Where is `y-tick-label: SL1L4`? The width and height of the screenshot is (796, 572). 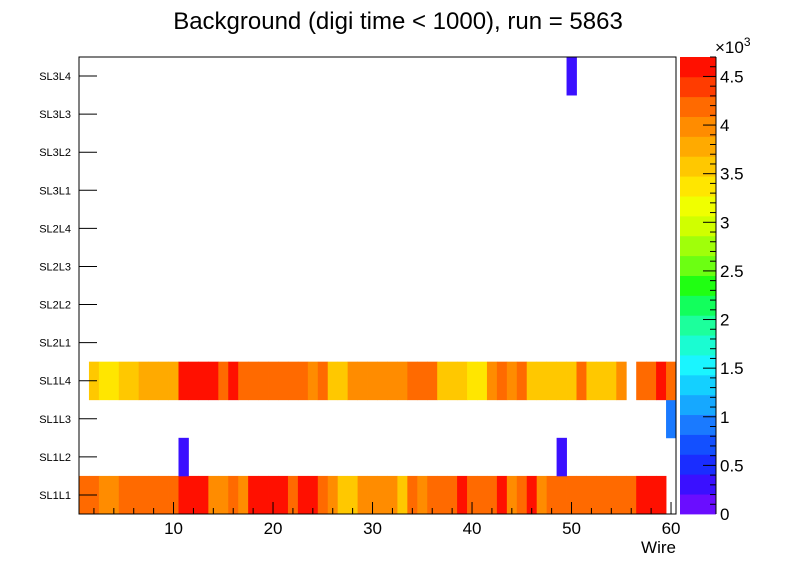
y-tick-label: SL1L4 is located at coordinates (55, 382).